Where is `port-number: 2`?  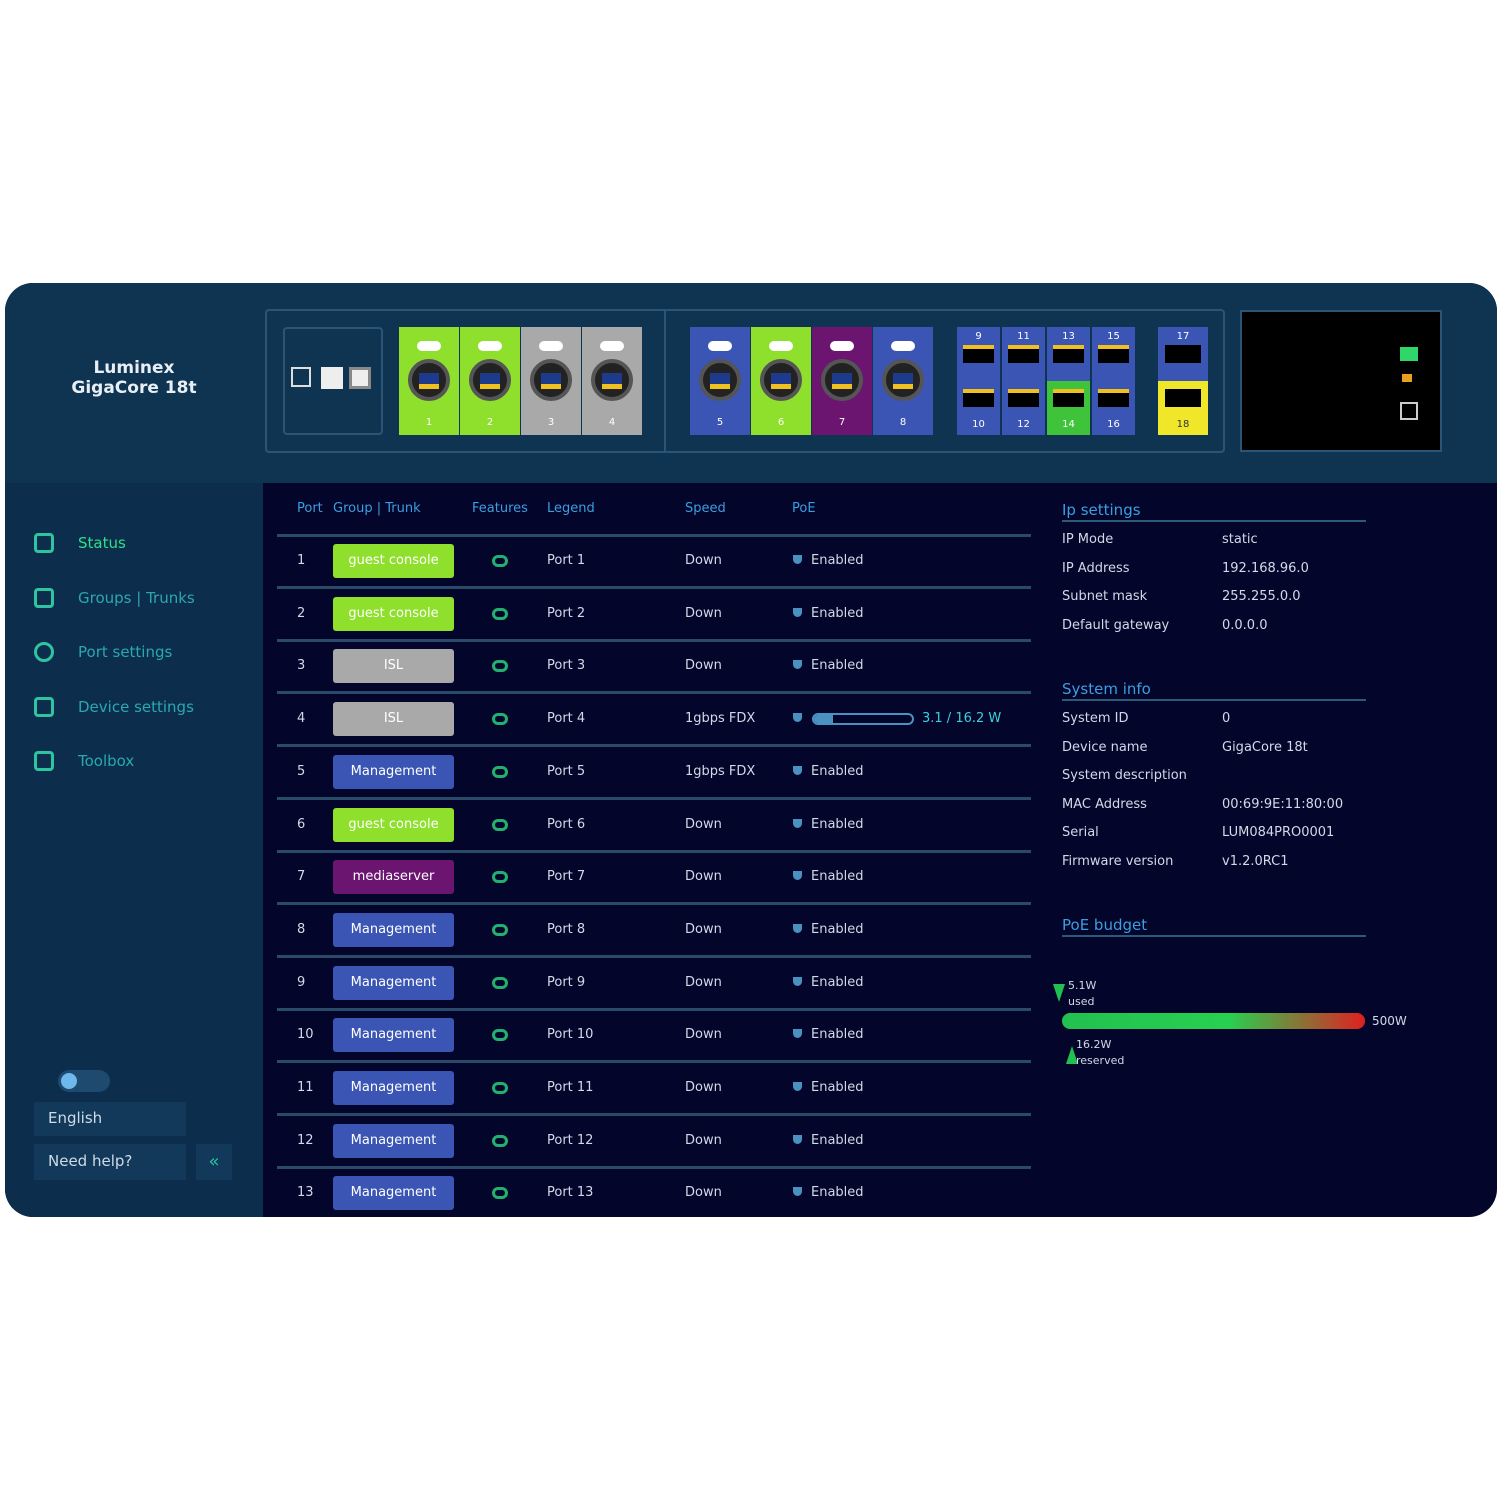 port-number: 2 is located at coordinates (301, 613).